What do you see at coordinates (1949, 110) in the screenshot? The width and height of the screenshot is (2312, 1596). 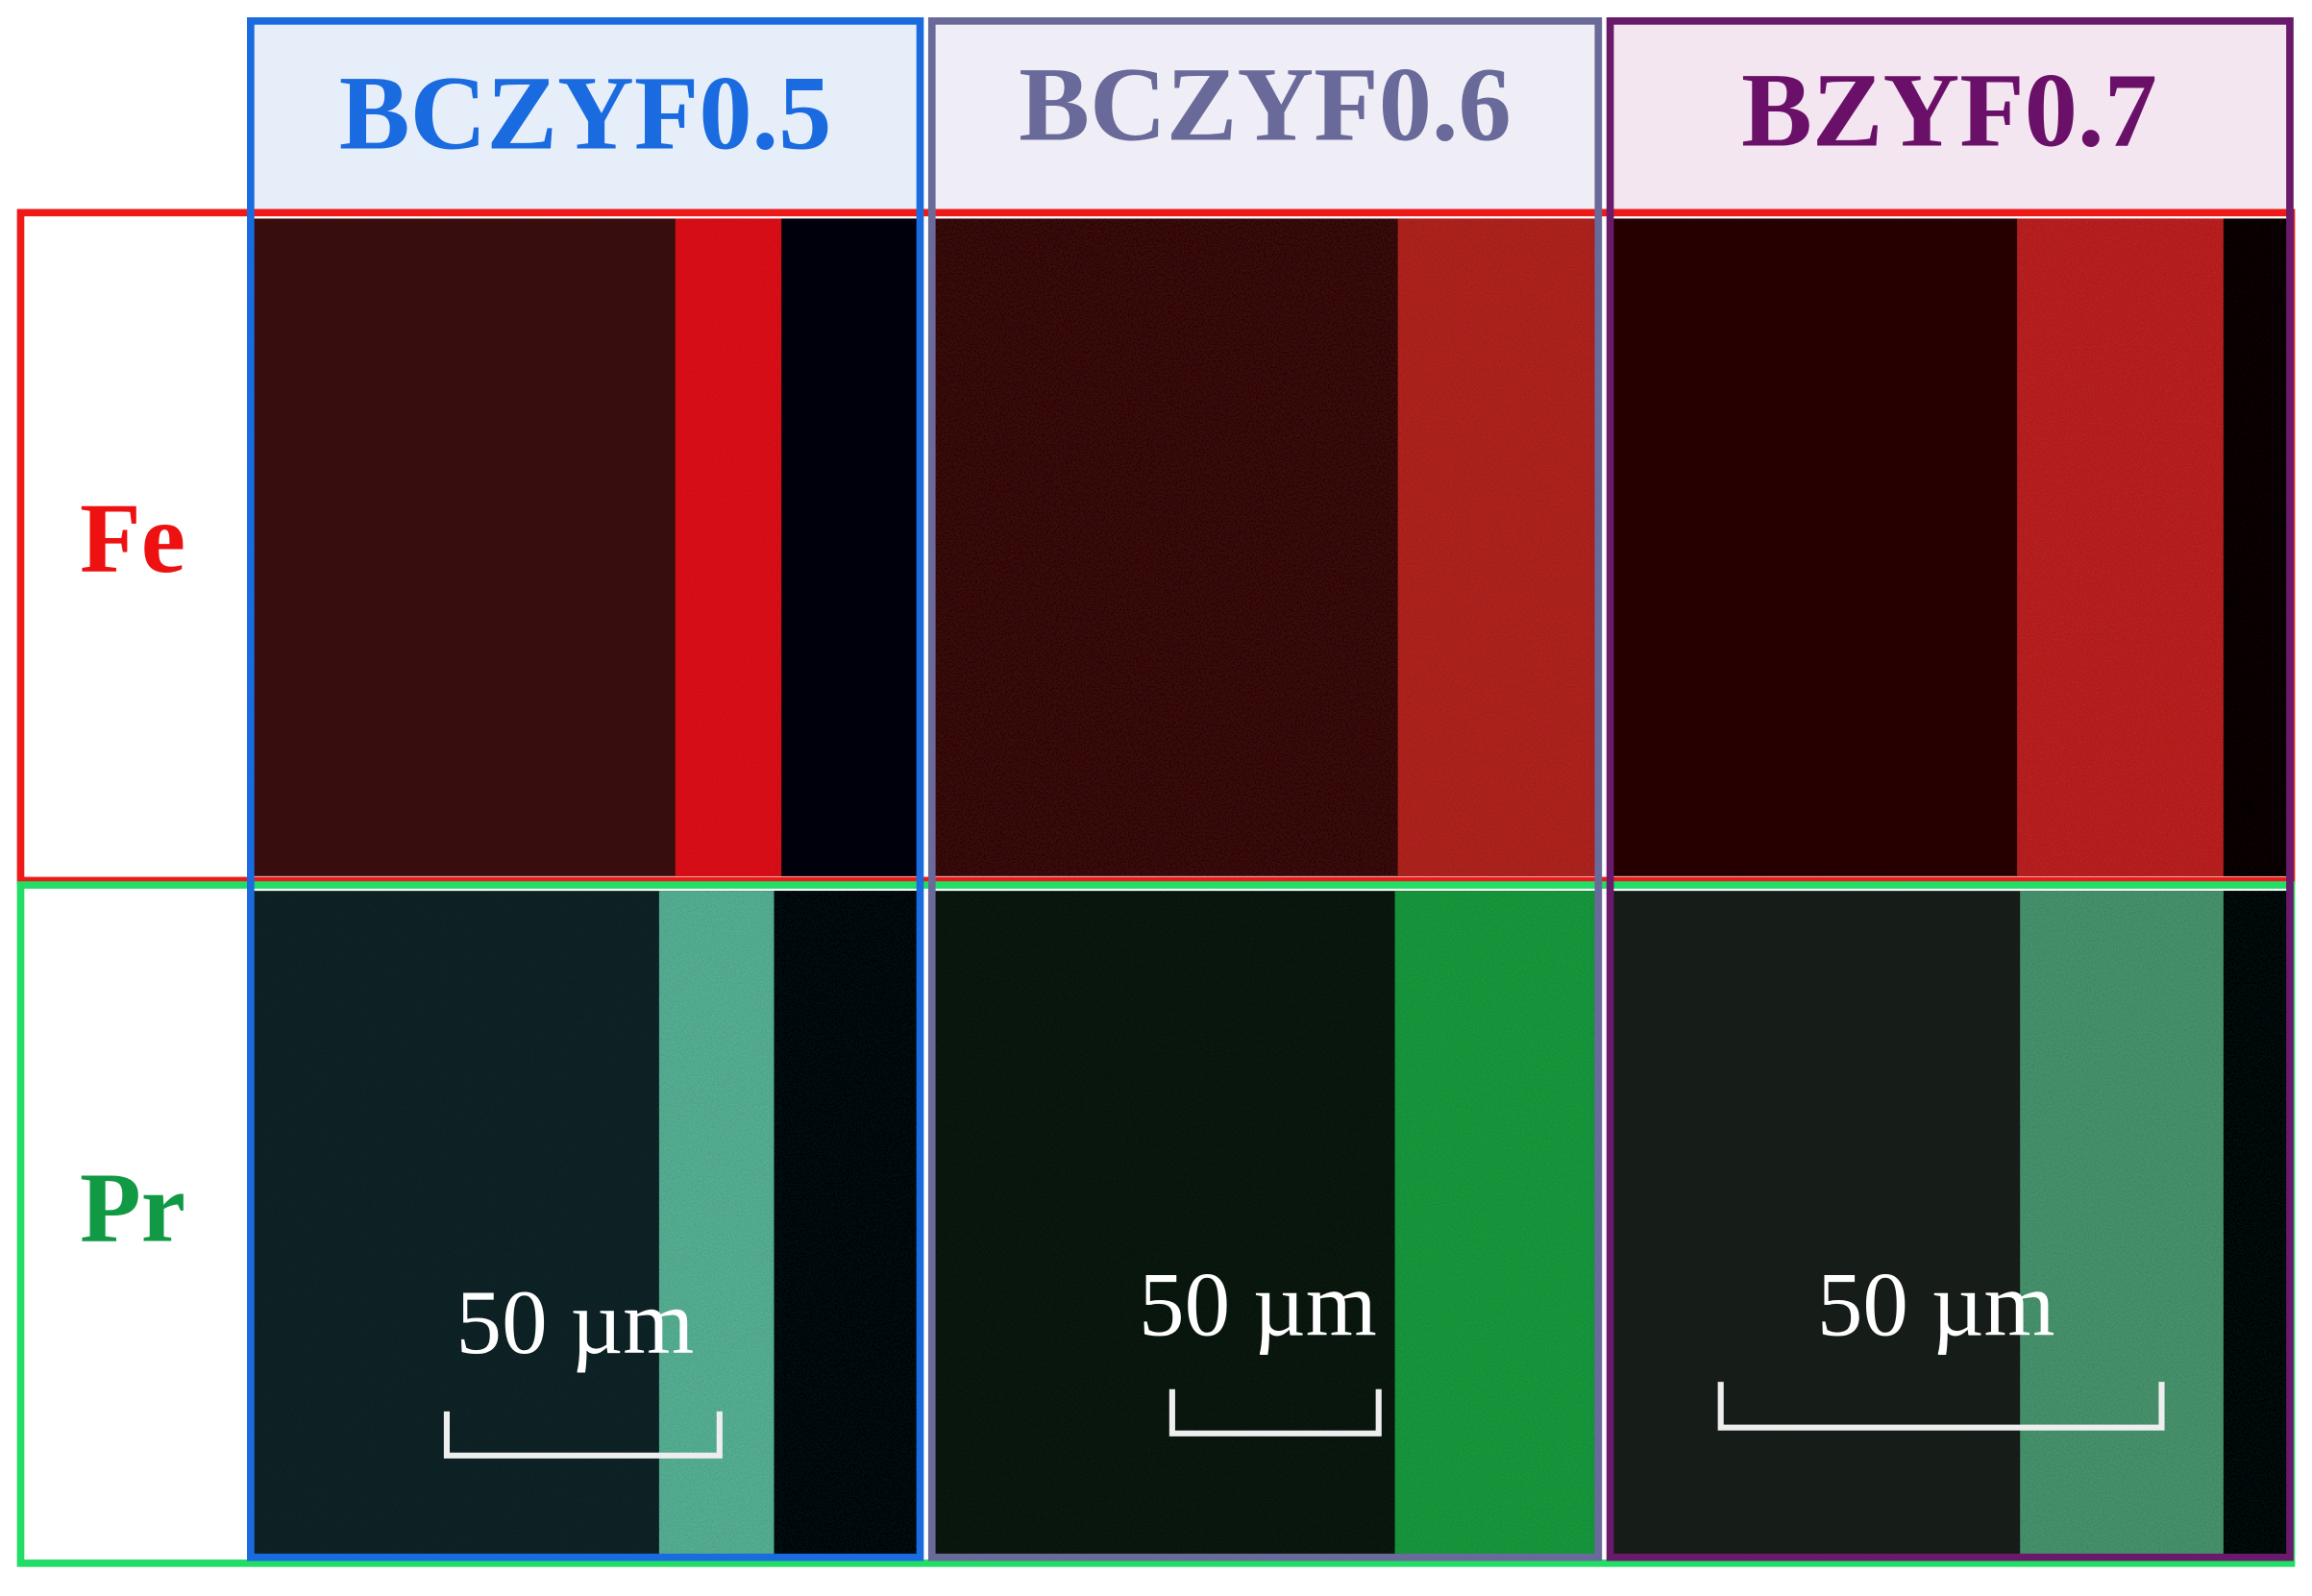 I see `column-label: BZYF0.7` at bounding box center [1949, 110].